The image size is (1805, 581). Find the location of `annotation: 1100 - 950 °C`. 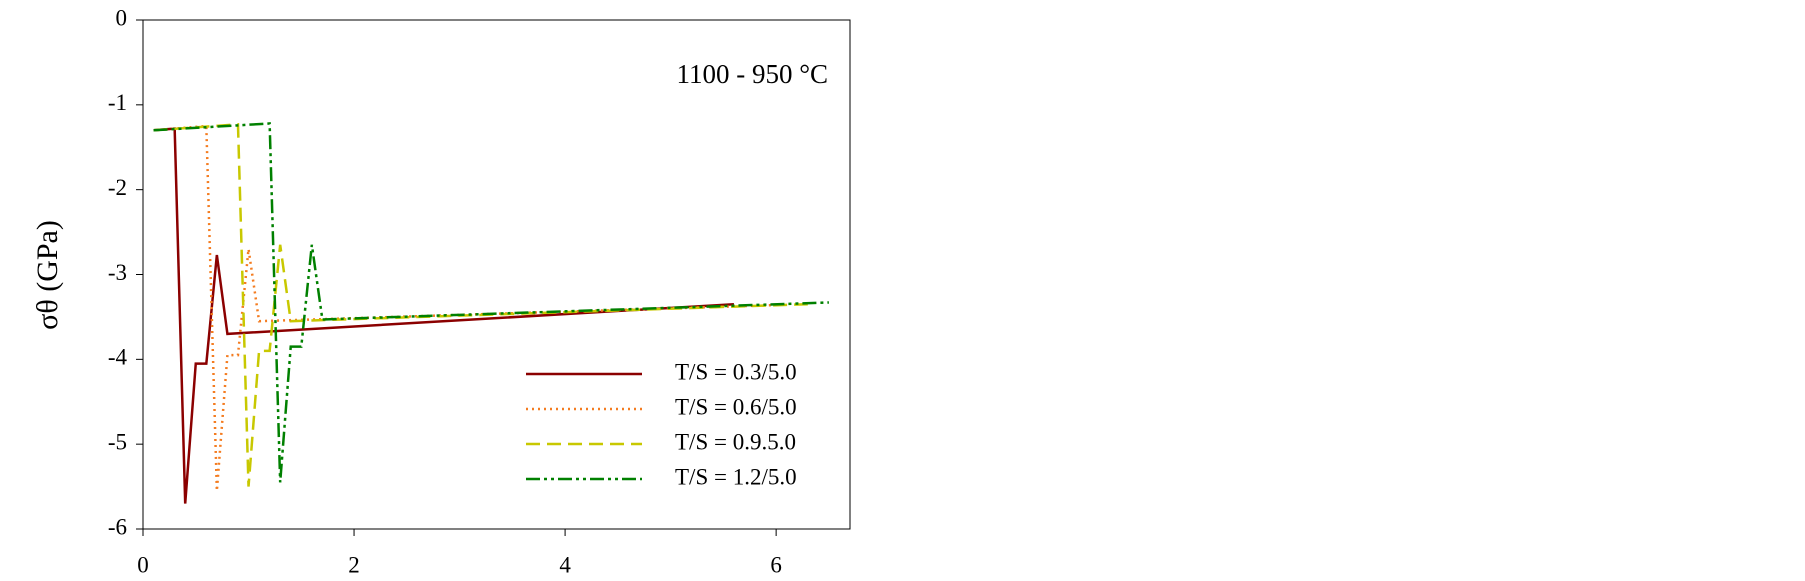

annotation: 1100 - 950 °C is located at coordinates (752, 74).